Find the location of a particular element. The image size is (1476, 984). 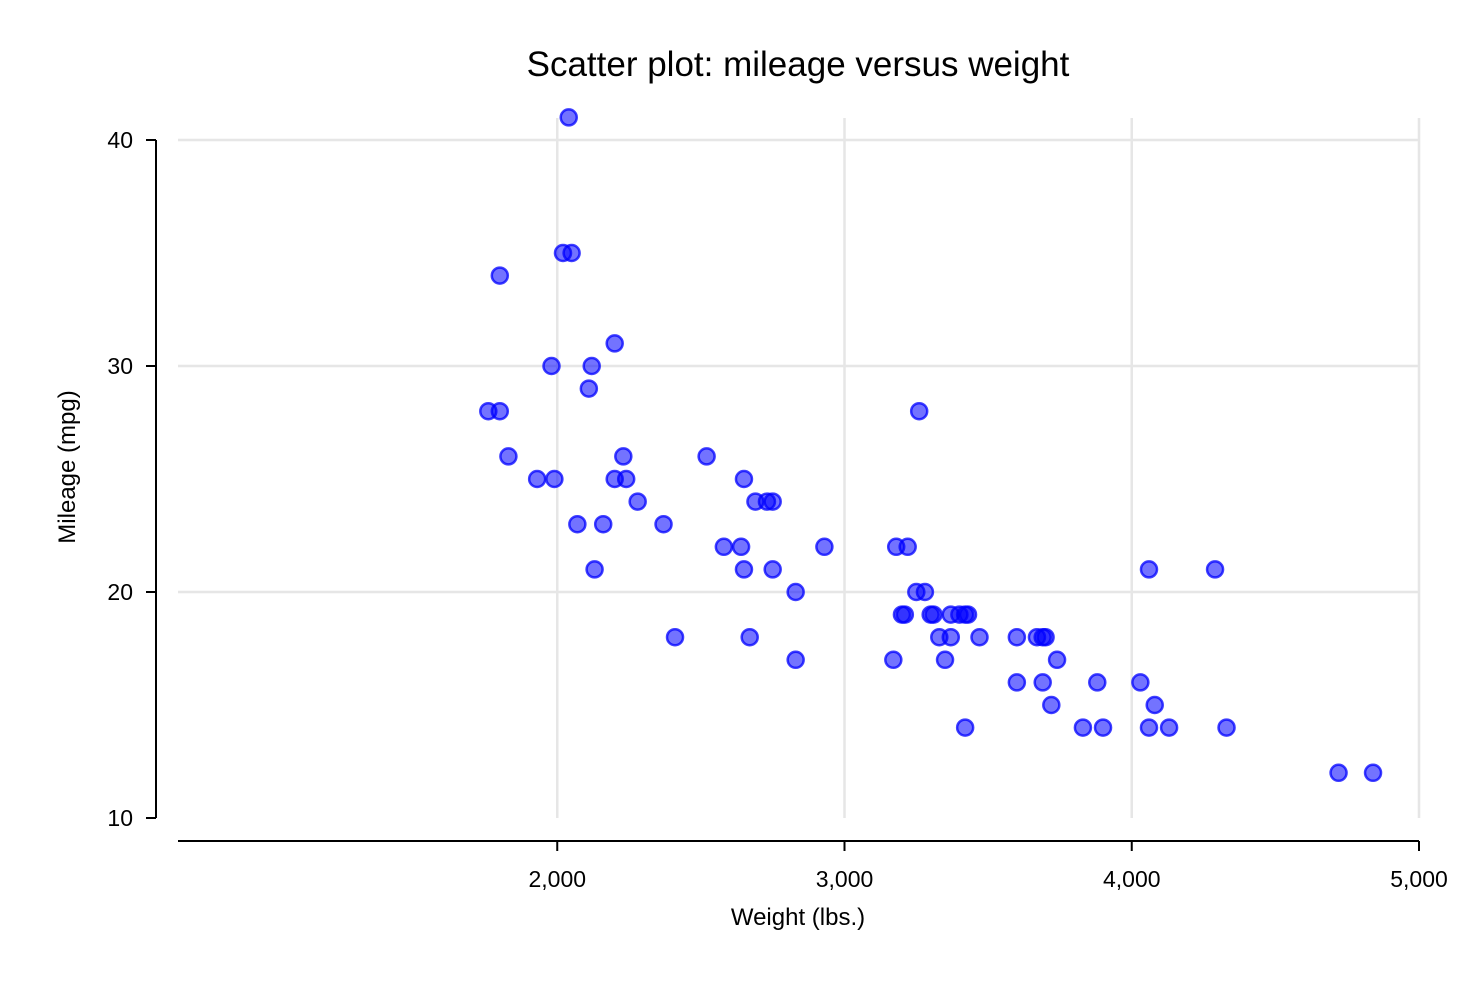

x-axis-label: Weight (lbs.) is located at coordinates (798, 917).